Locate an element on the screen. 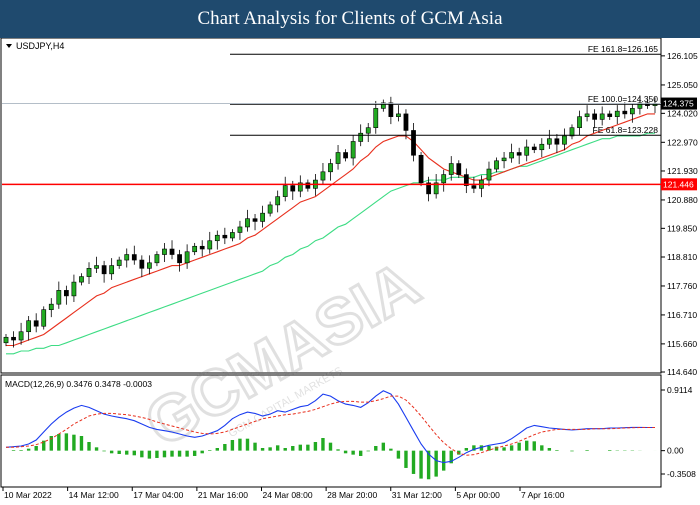 This screenshot has height=505, width=700. chevron-down-icon is located at coordinates (9, 46).